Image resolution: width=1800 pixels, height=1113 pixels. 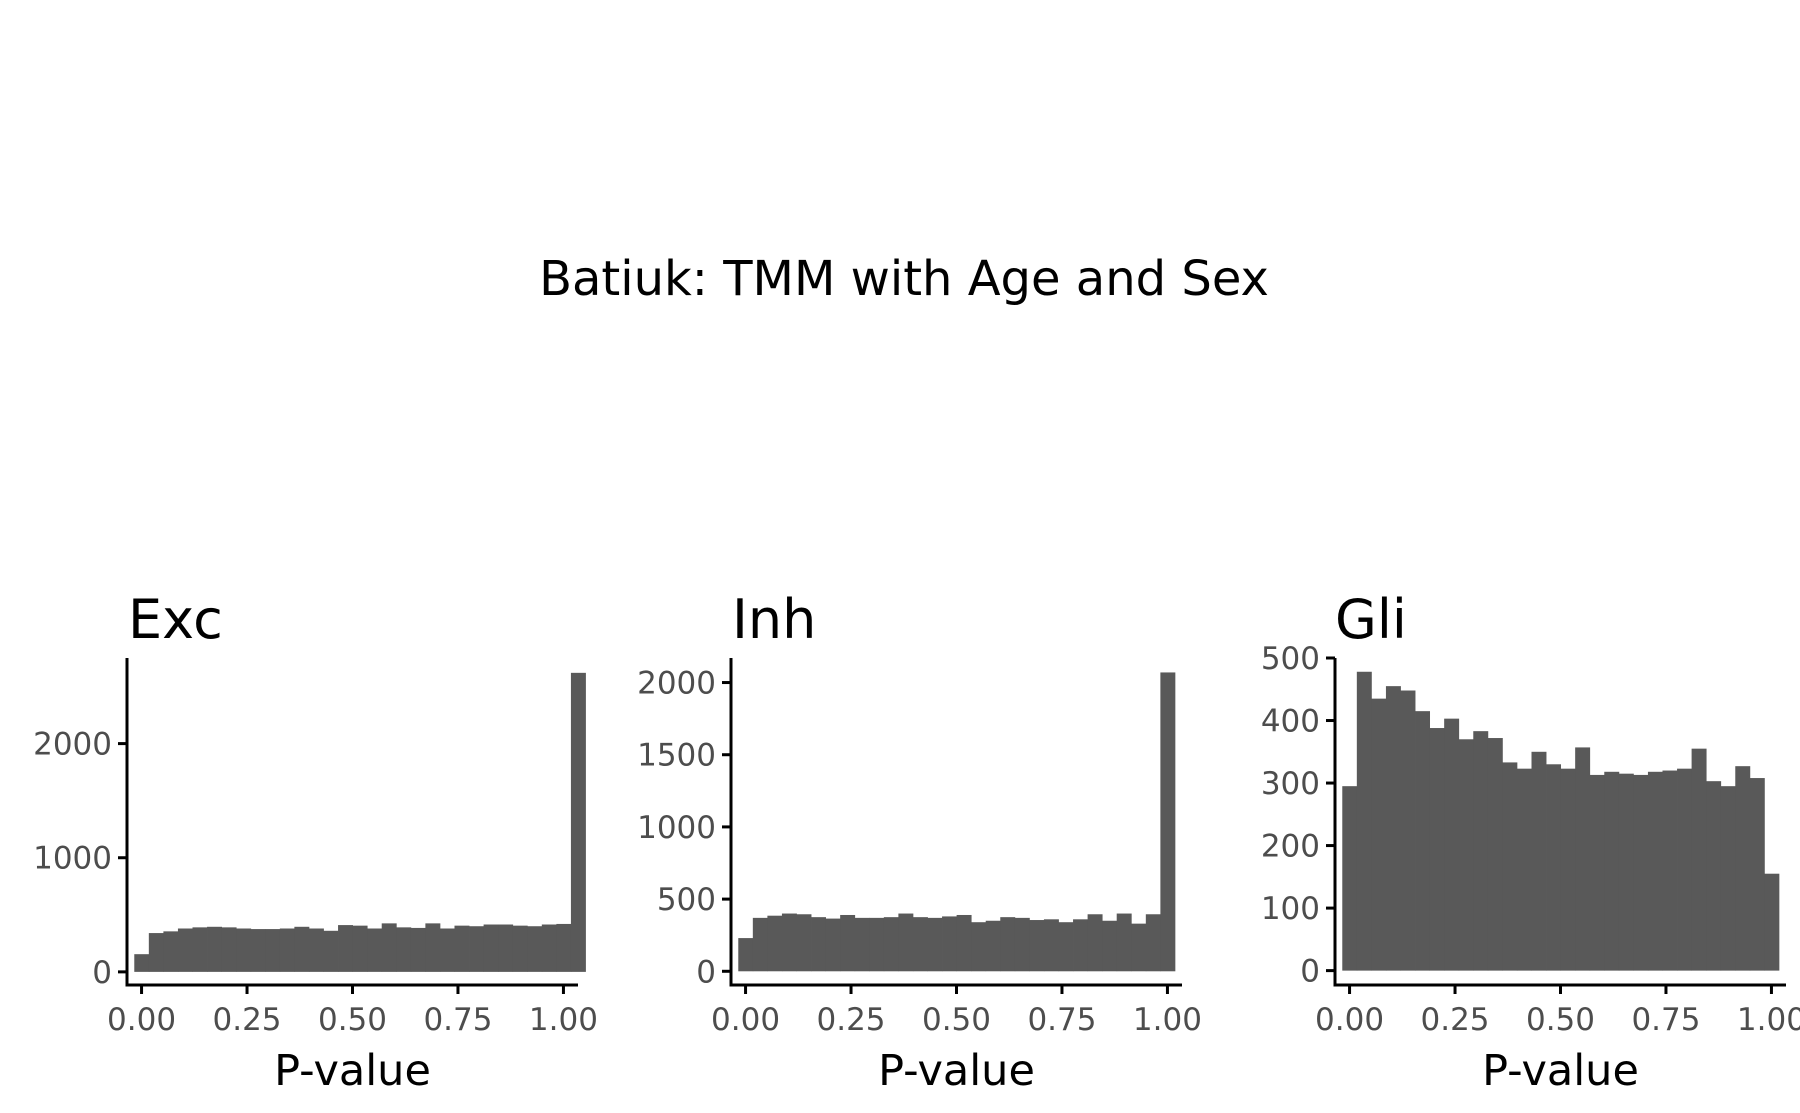 What do you see at coordinates (1290, 847) in the screenshot?
I see `y-tick-label: 200` at bounding box center [1290, 847].